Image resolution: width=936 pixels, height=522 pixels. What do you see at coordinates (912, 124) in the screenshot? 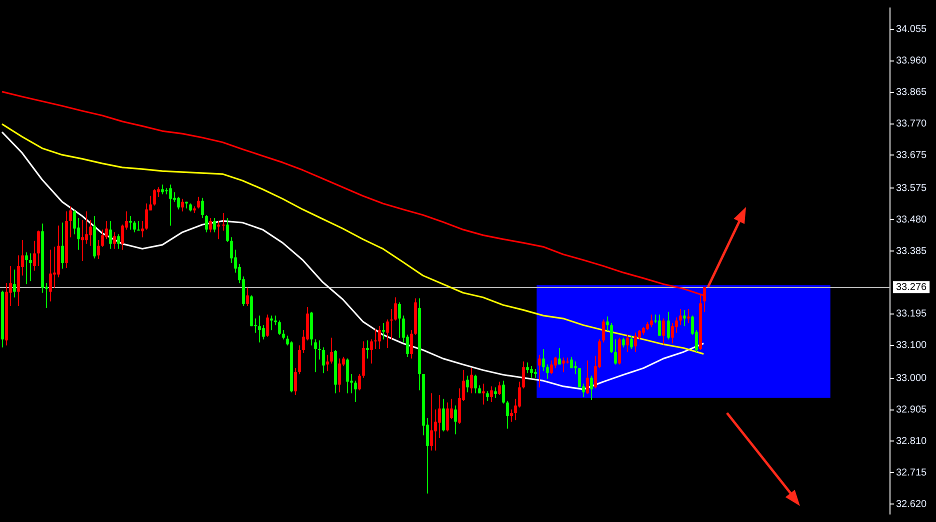
I see `y-tick-label: 33.770` at bounding box center [912, 124].